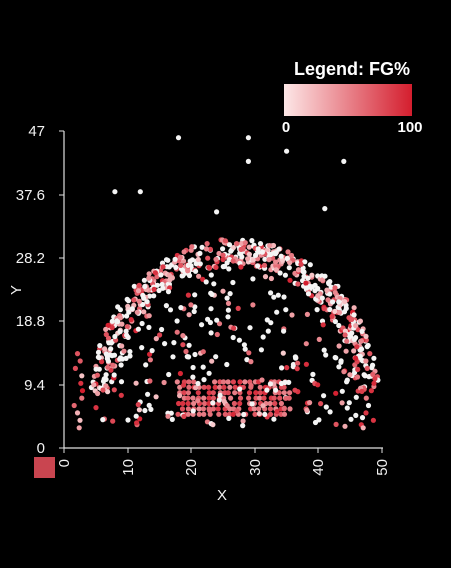  What do you see at coordinates (34, 385) in the screenshot?
I see `y-tick-label: 9.4` at bounding box center [34, 385].